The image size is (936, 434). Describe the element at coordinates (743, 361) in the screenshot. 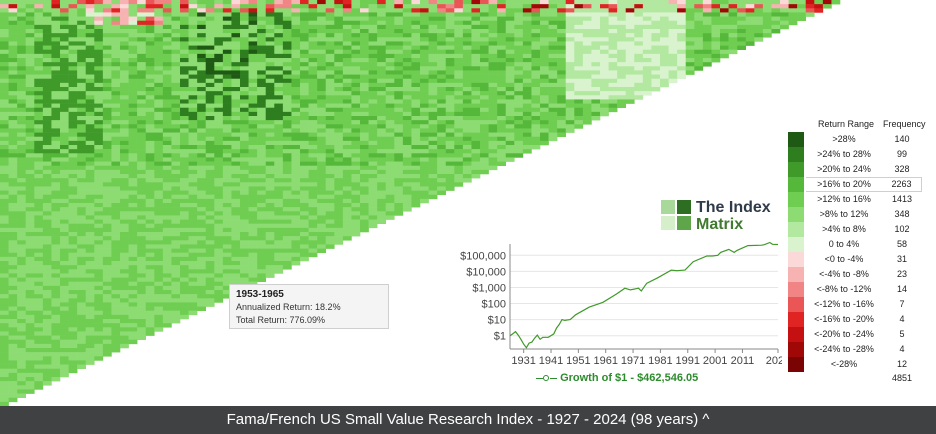

I see `x-tick-label: 2011` at that location.